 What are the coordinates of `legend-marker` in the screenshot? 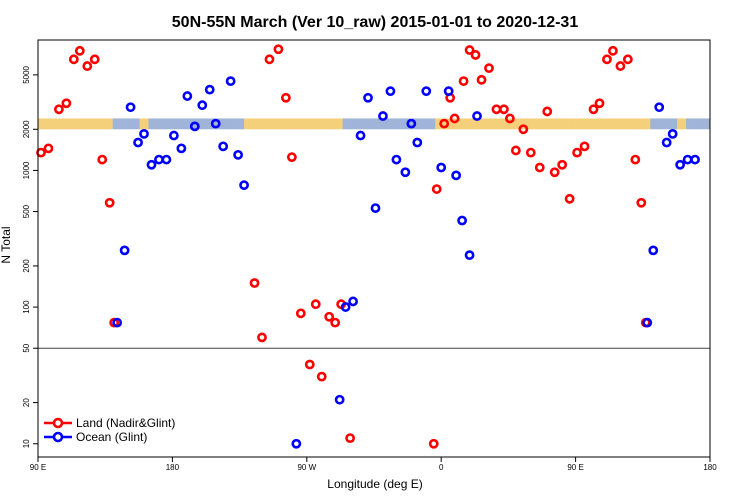 It's located at (58, 437).